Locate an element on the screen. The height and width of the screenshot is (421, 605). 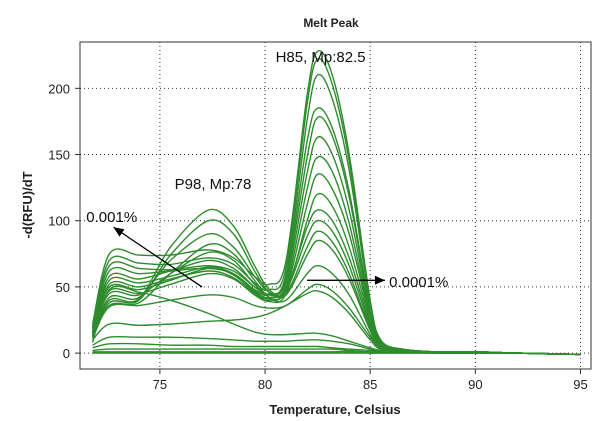
x-tick-label-0: 75 is located at coordinates (160, 384).